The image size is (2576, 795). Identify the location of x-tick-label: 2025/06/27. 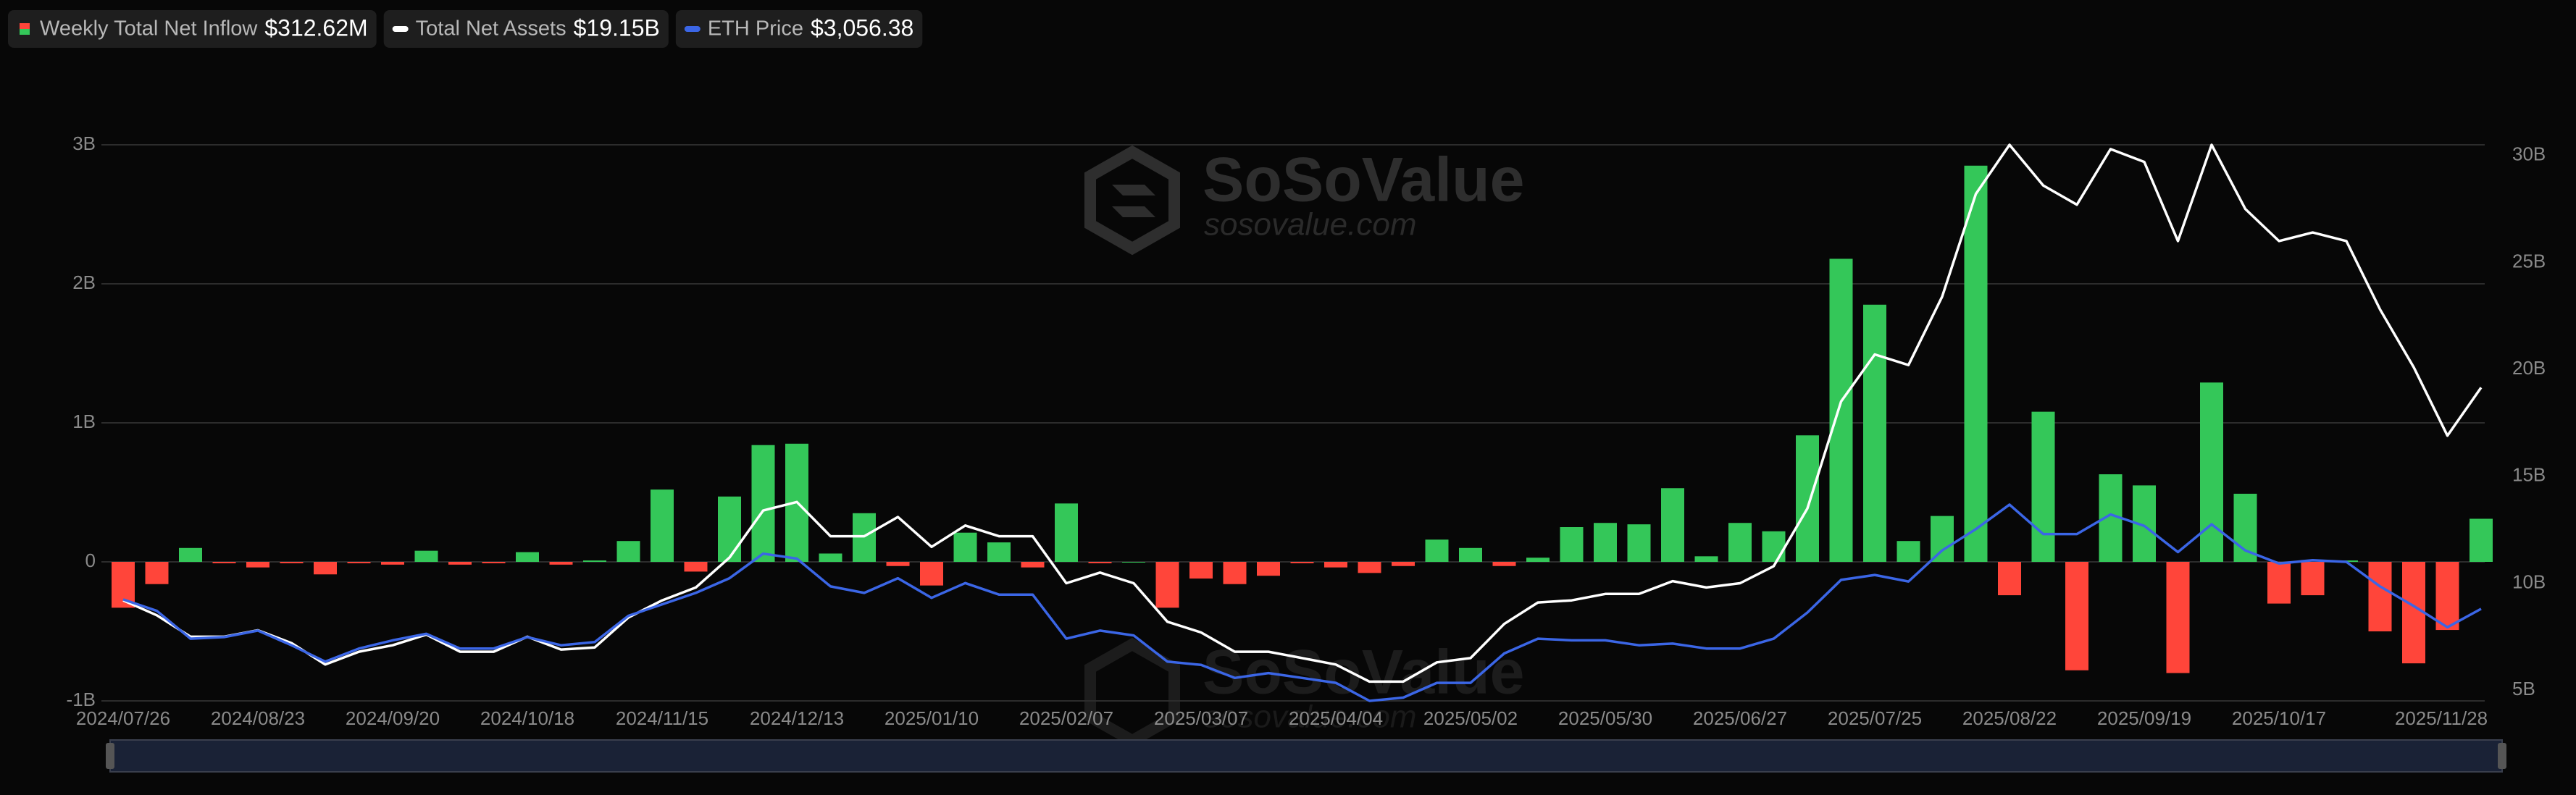
(1740, 718).